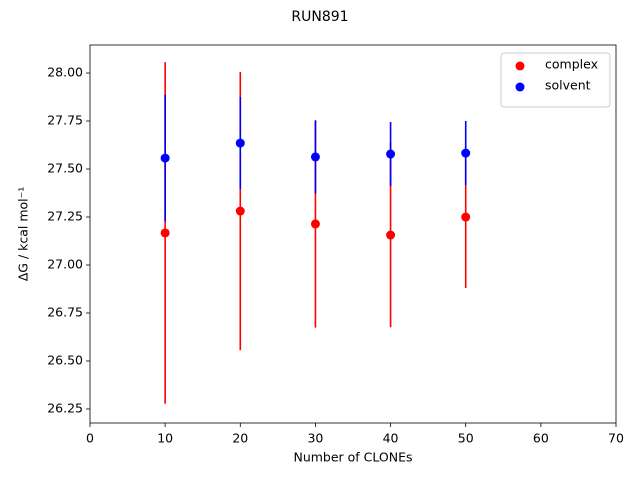  I want to click on x-tick-label: 0, so click(90, 438).